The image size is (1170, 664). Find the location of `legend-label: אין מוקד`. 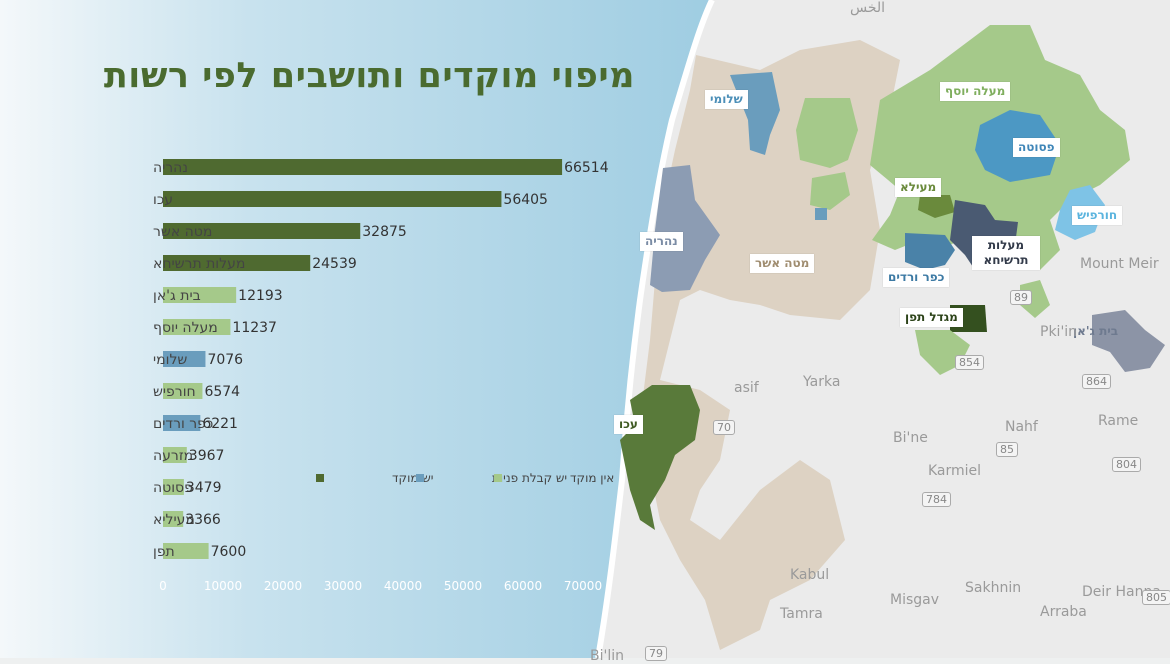

legend-label: אין מוקד is located at coordinates (592, 478).